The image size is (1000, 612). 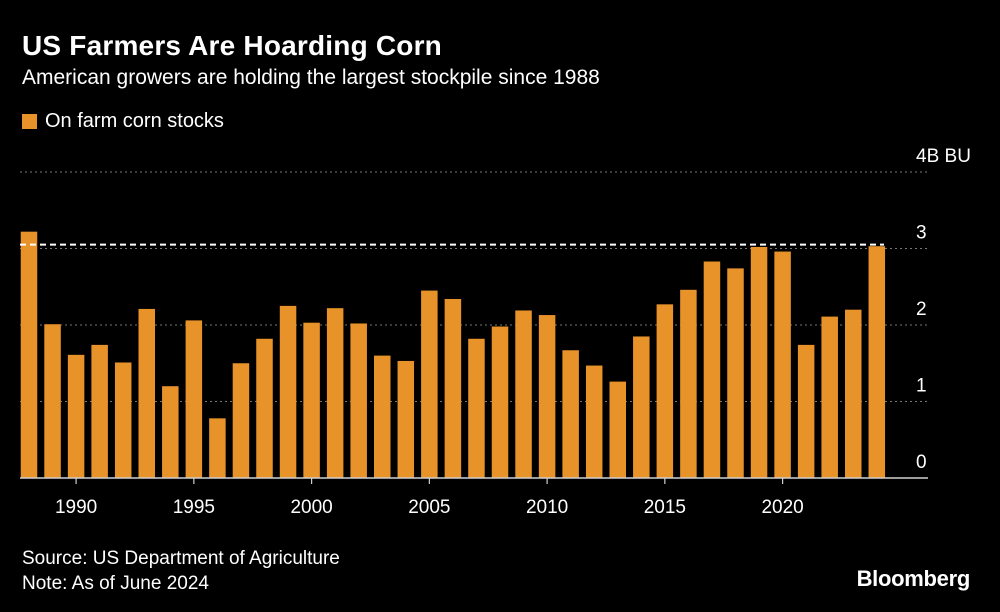 I want to click on x-tick-label: 2015, so click(x=665, y=507).